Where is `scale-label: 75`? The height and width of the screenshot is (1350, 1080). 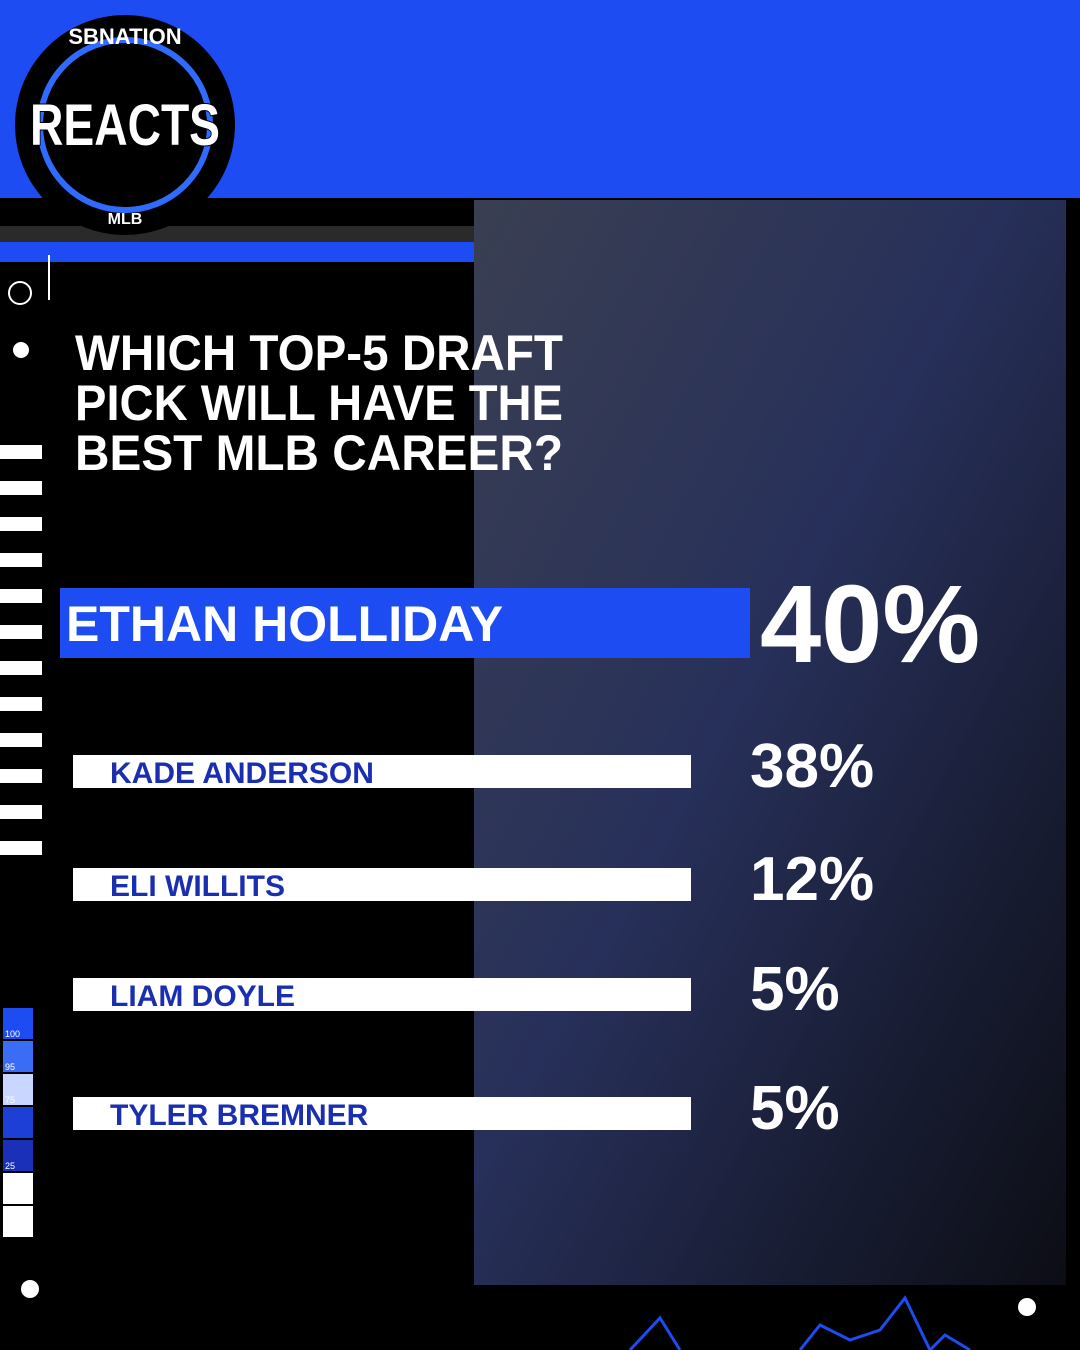 scale-label: 75 is located at coordinates (10, 1100).